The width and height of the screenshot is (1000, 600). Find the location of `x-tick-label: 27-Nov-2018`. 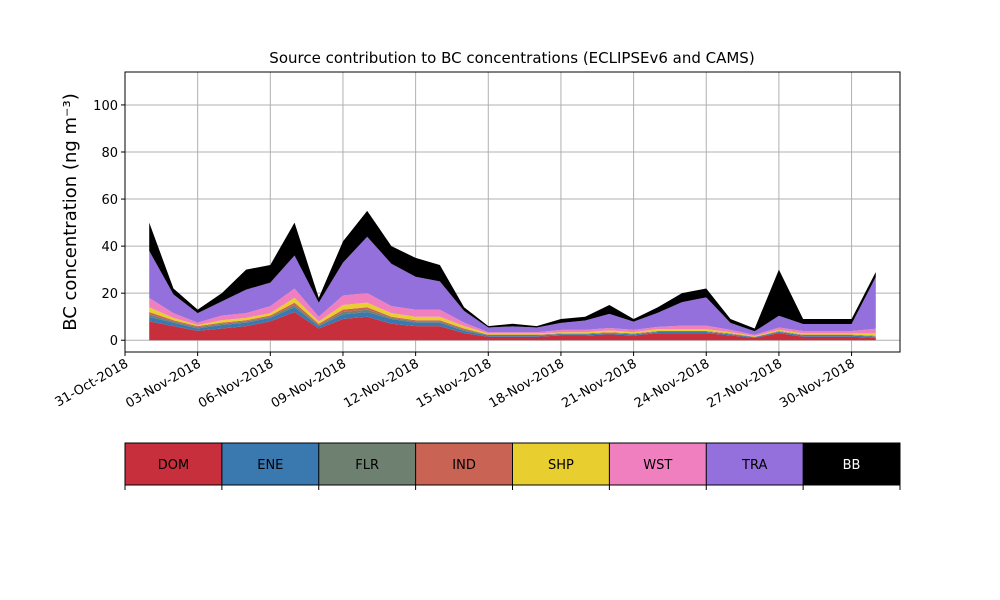

x-tick-label: 27-Nov-2018 is located at coordinates (745, 383).